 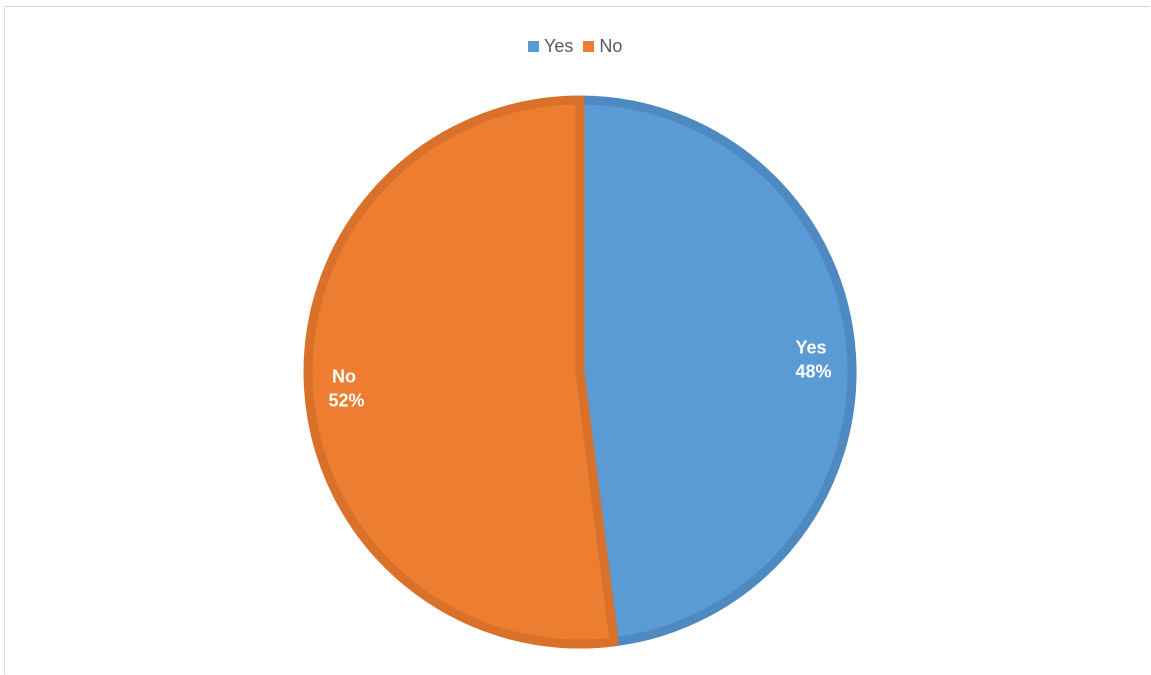 I want to click on legend-label-yes: Yes, so click(x=559, y=45).